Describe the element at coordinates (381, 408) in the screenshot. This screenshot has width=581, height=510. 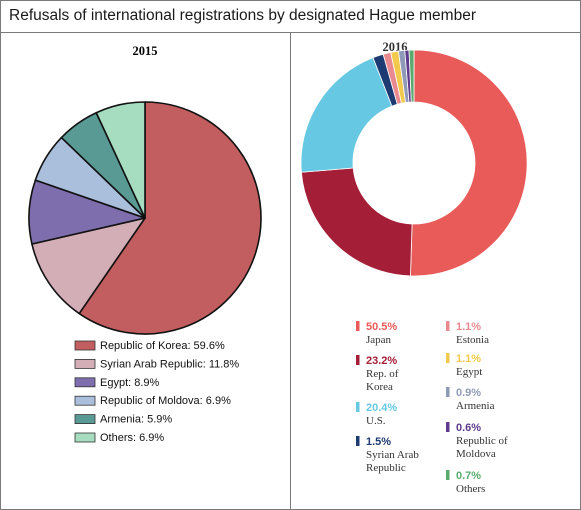
I see `legend-pct-2016-2: 20.4%` at that location.